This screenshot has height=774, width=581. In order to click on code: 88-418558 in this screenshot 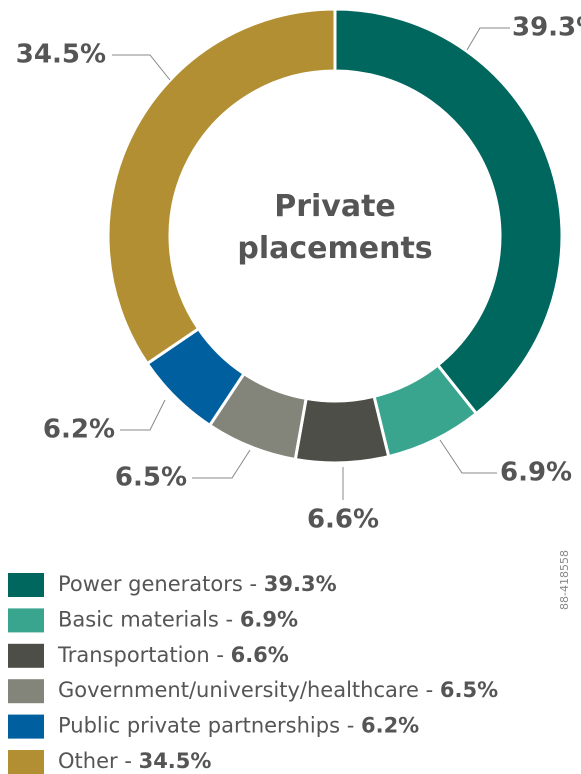, I will do `click(564, 580)`.